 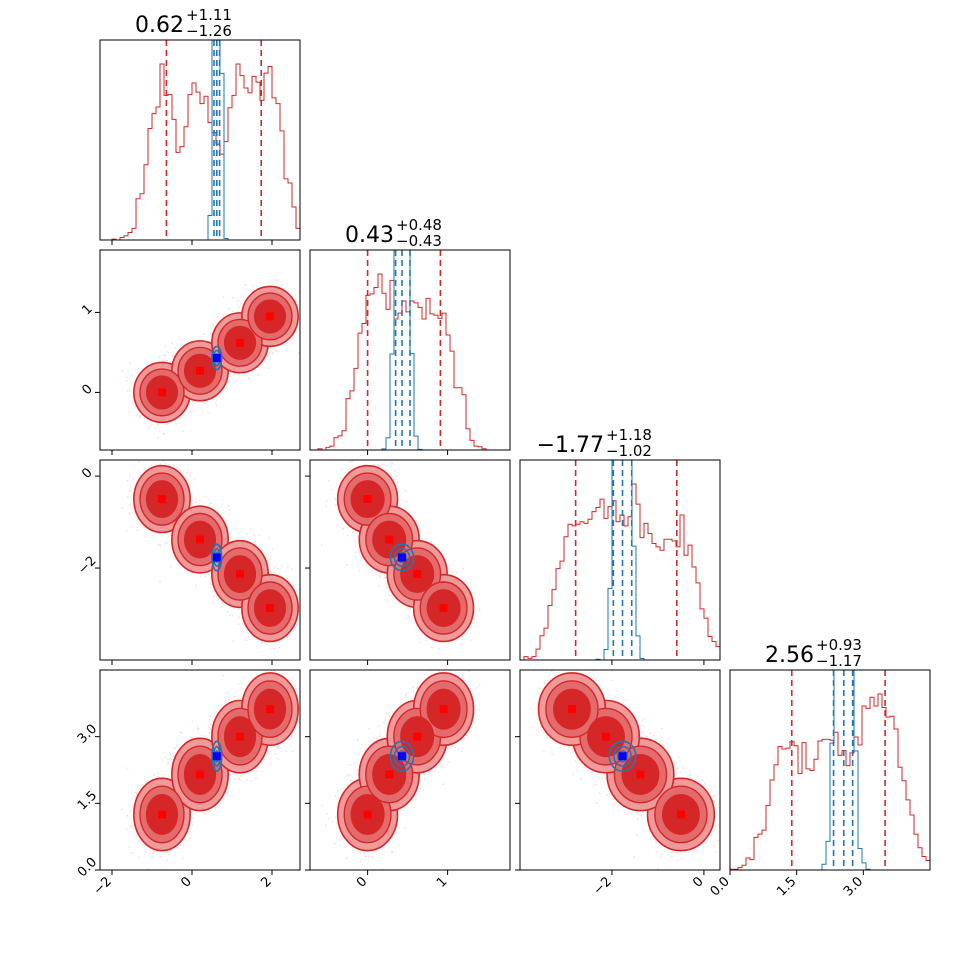 What do you see at coordinates (400, 555) in the screenshot?
I see `scatter-panel-p1-p2` at bounding box center [400, 555].